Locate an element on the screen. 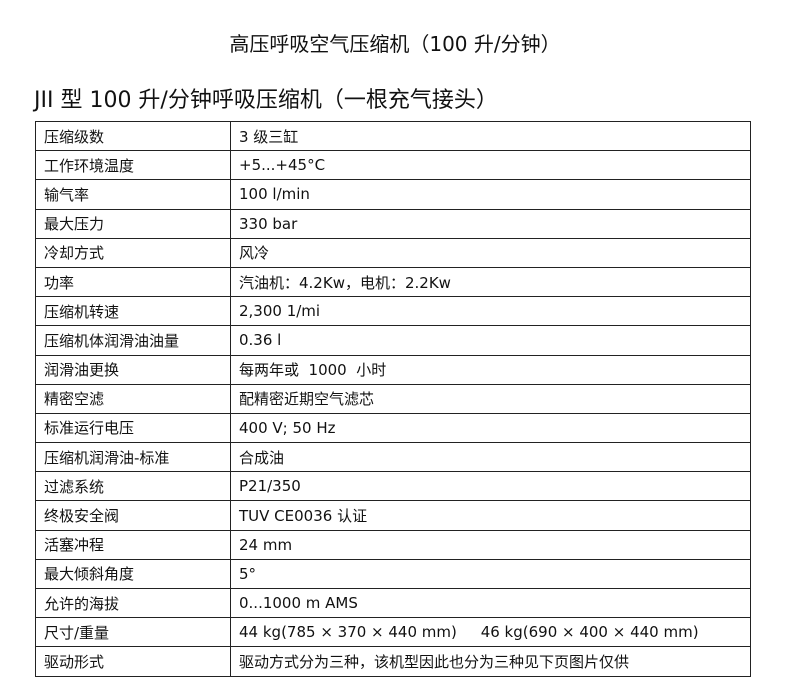  table-row: 功率 汽油机：4.2Kw，电机：2.2Kw is located at coordinates (393, 282).